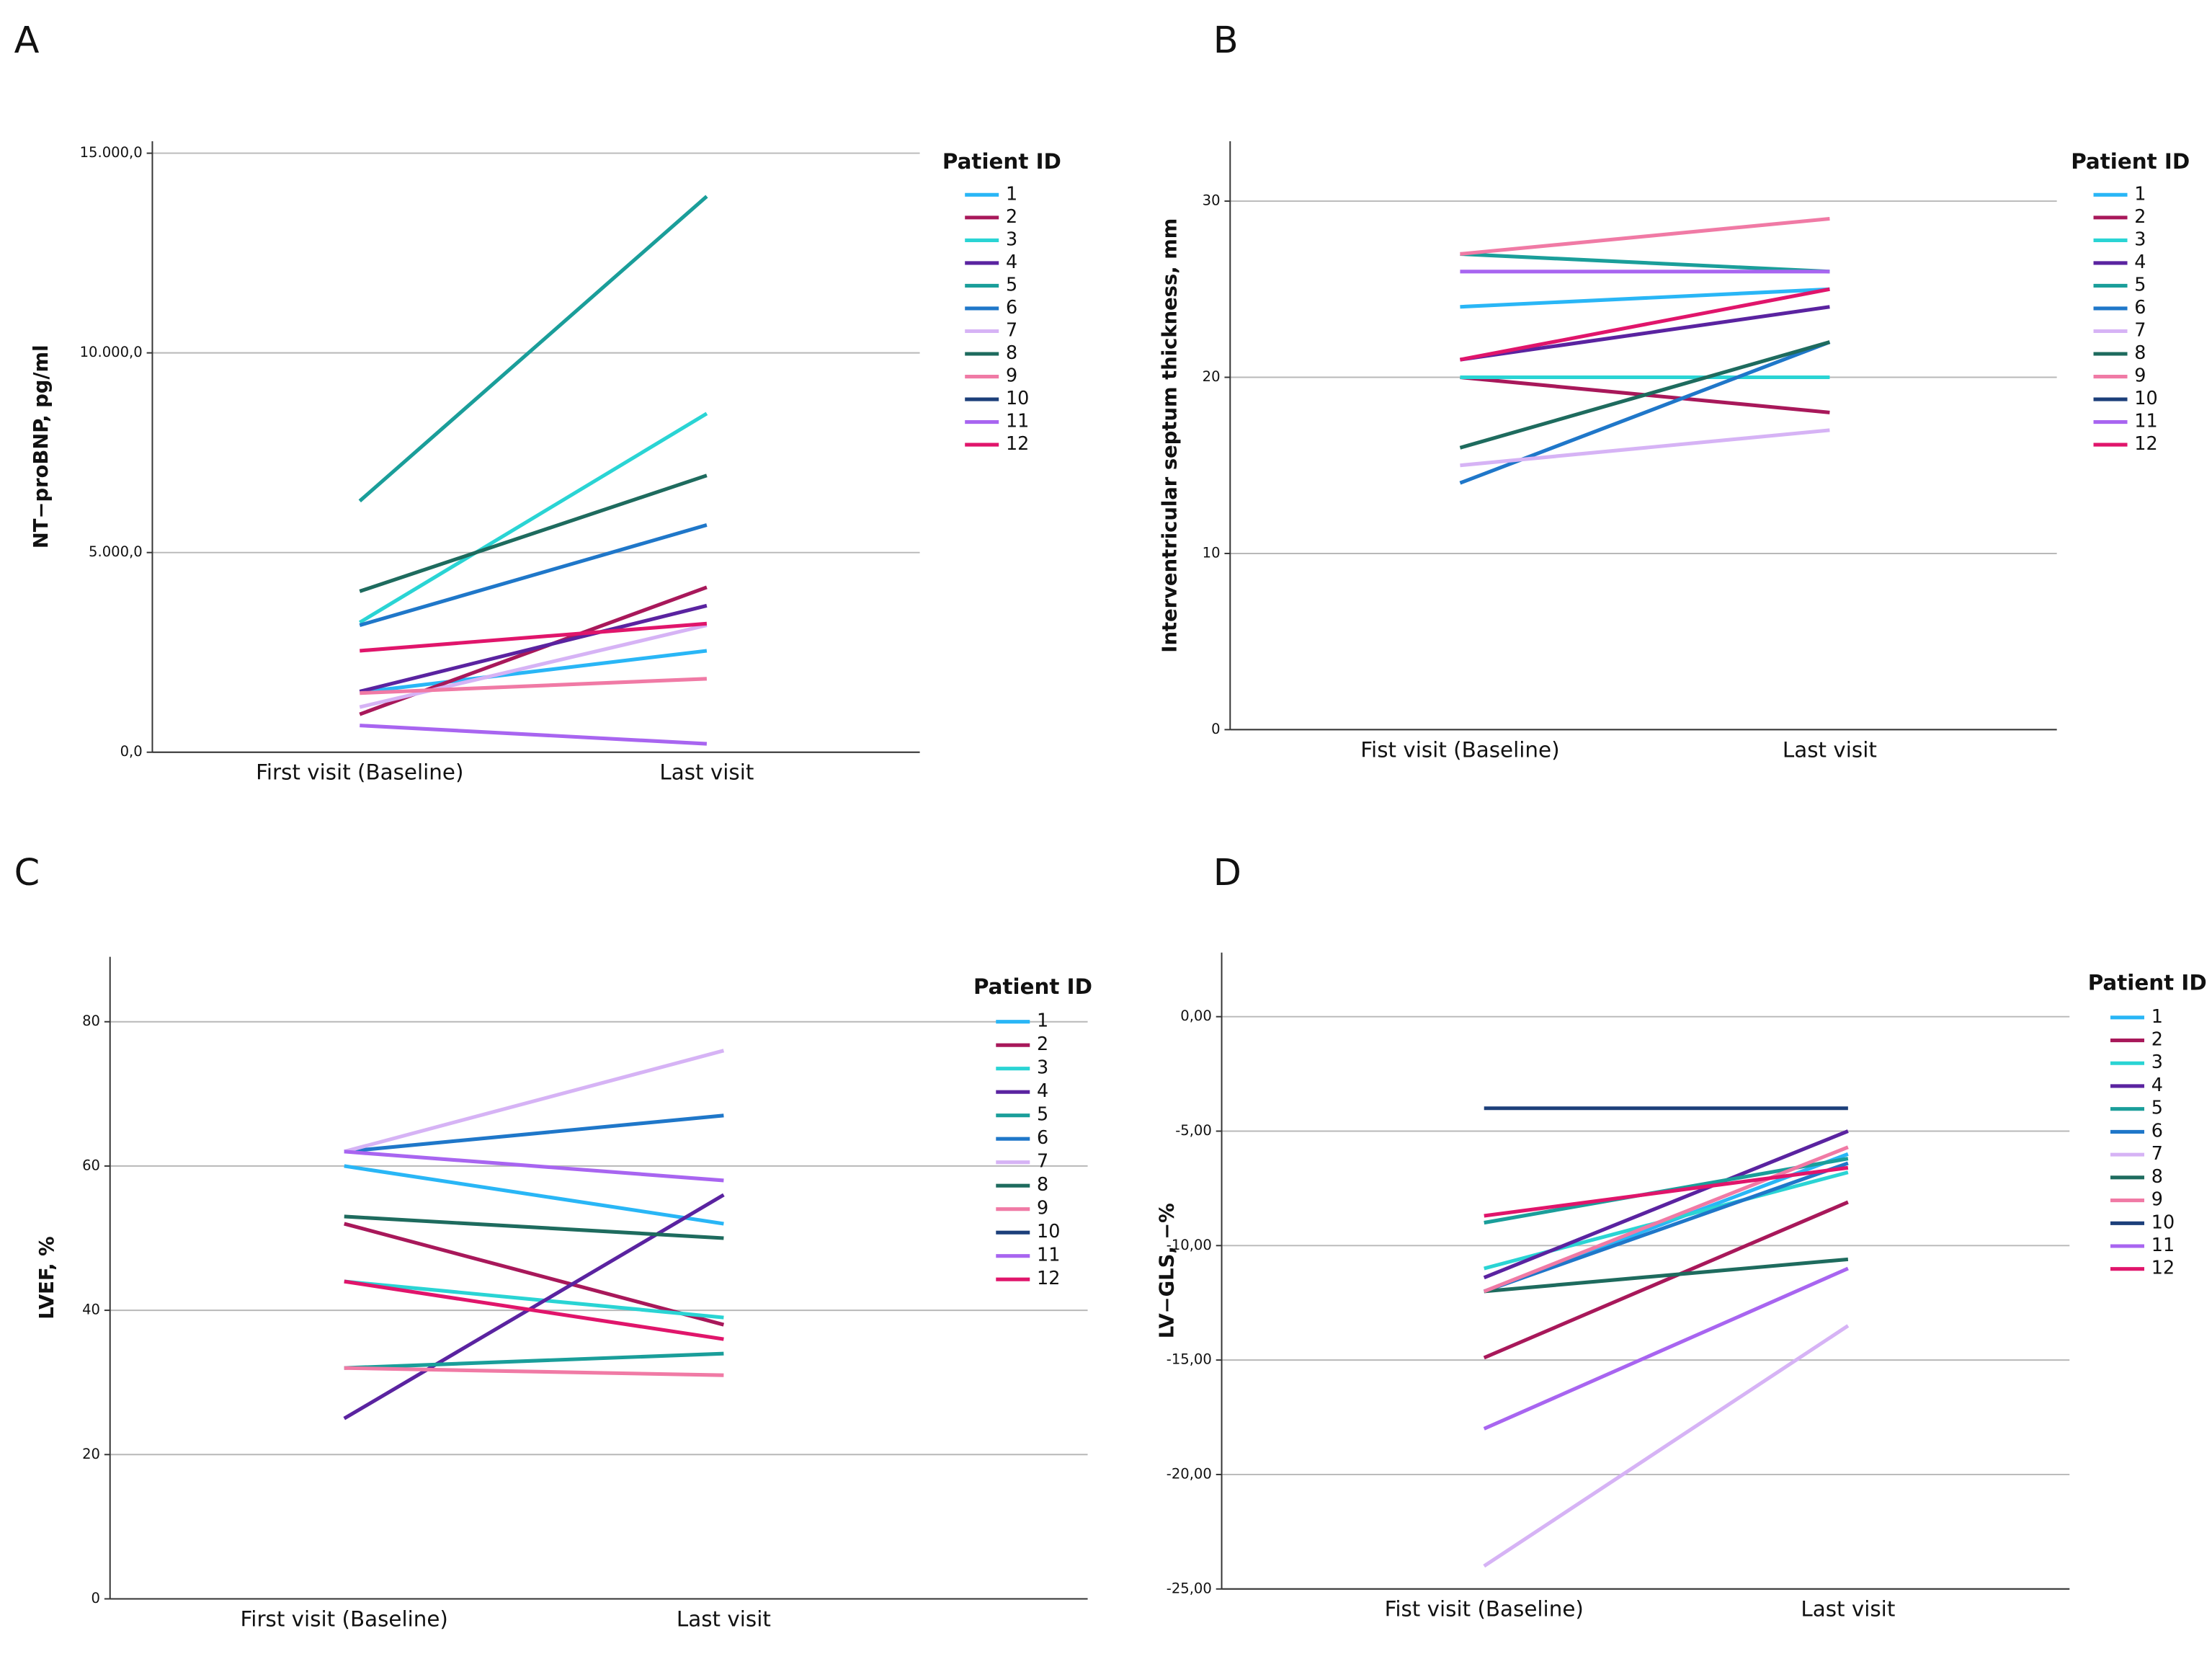  Describe the element at coordinates (111, 152) in the screenshot. I see `y-tick-label: 15.000,0` at that location.